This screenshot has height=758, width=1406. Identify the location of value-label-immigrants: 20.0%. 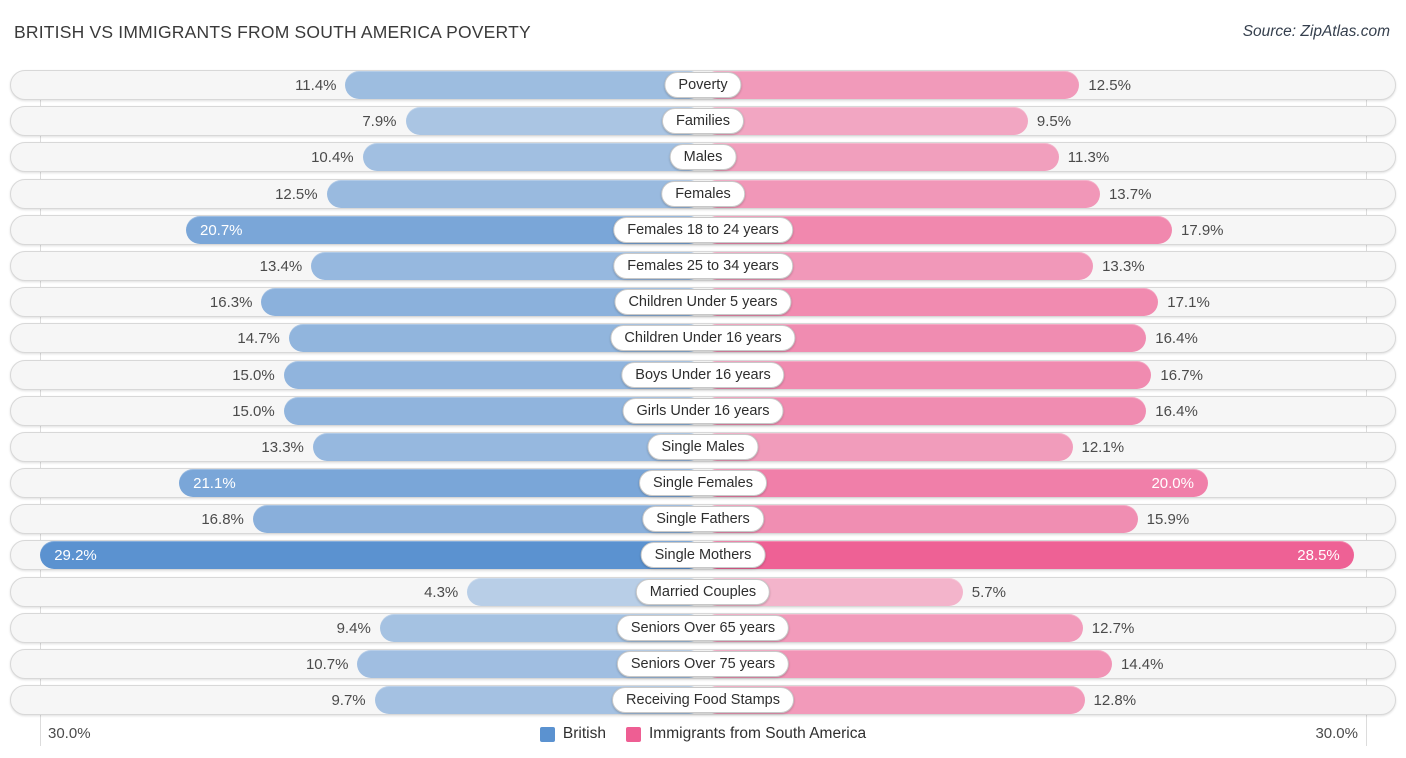
(1172, 484).